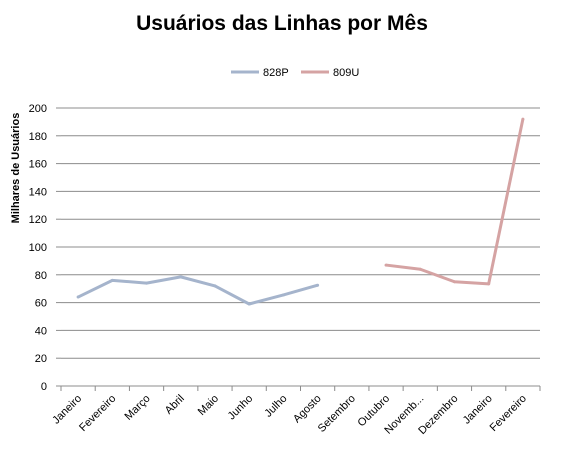 This screenshot has width=564, height=450. I want to click on y-tick-label: 40, so click(41, 331).